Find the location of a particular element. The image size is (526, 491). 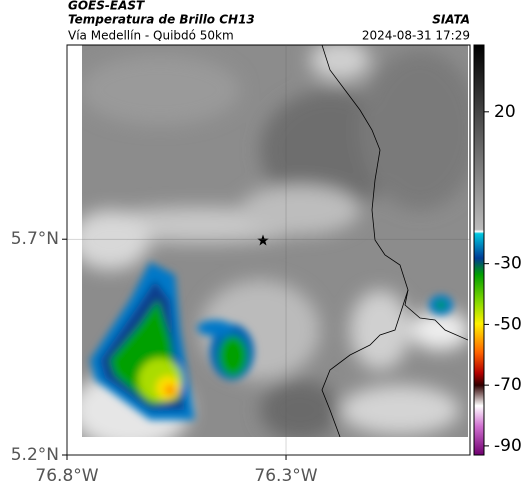

x-tick-label: 76.8°W is located at coordinates (66, 476).